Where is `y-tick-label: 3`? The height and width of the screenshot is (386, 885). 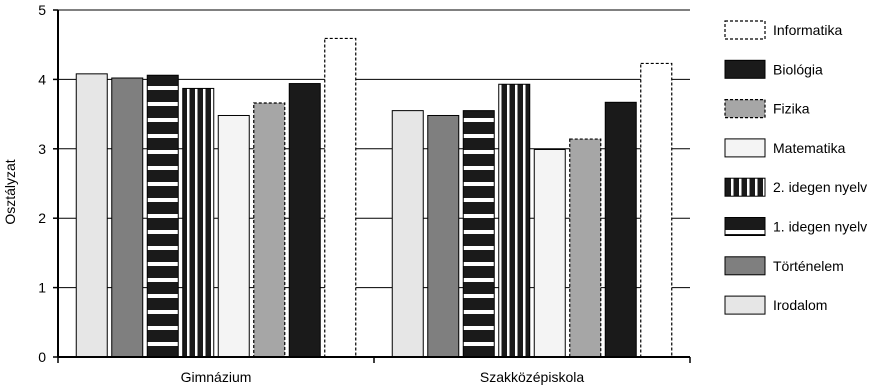
y-tick-label: 3 is located at coordinates (42, 149).